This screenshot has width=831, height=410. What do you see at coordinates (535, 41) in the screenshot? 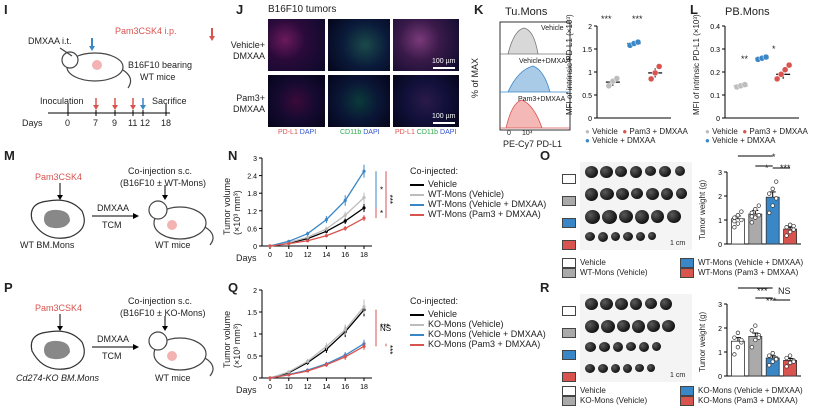
I see `hist-vehicle` at bounding box center [535, 41].